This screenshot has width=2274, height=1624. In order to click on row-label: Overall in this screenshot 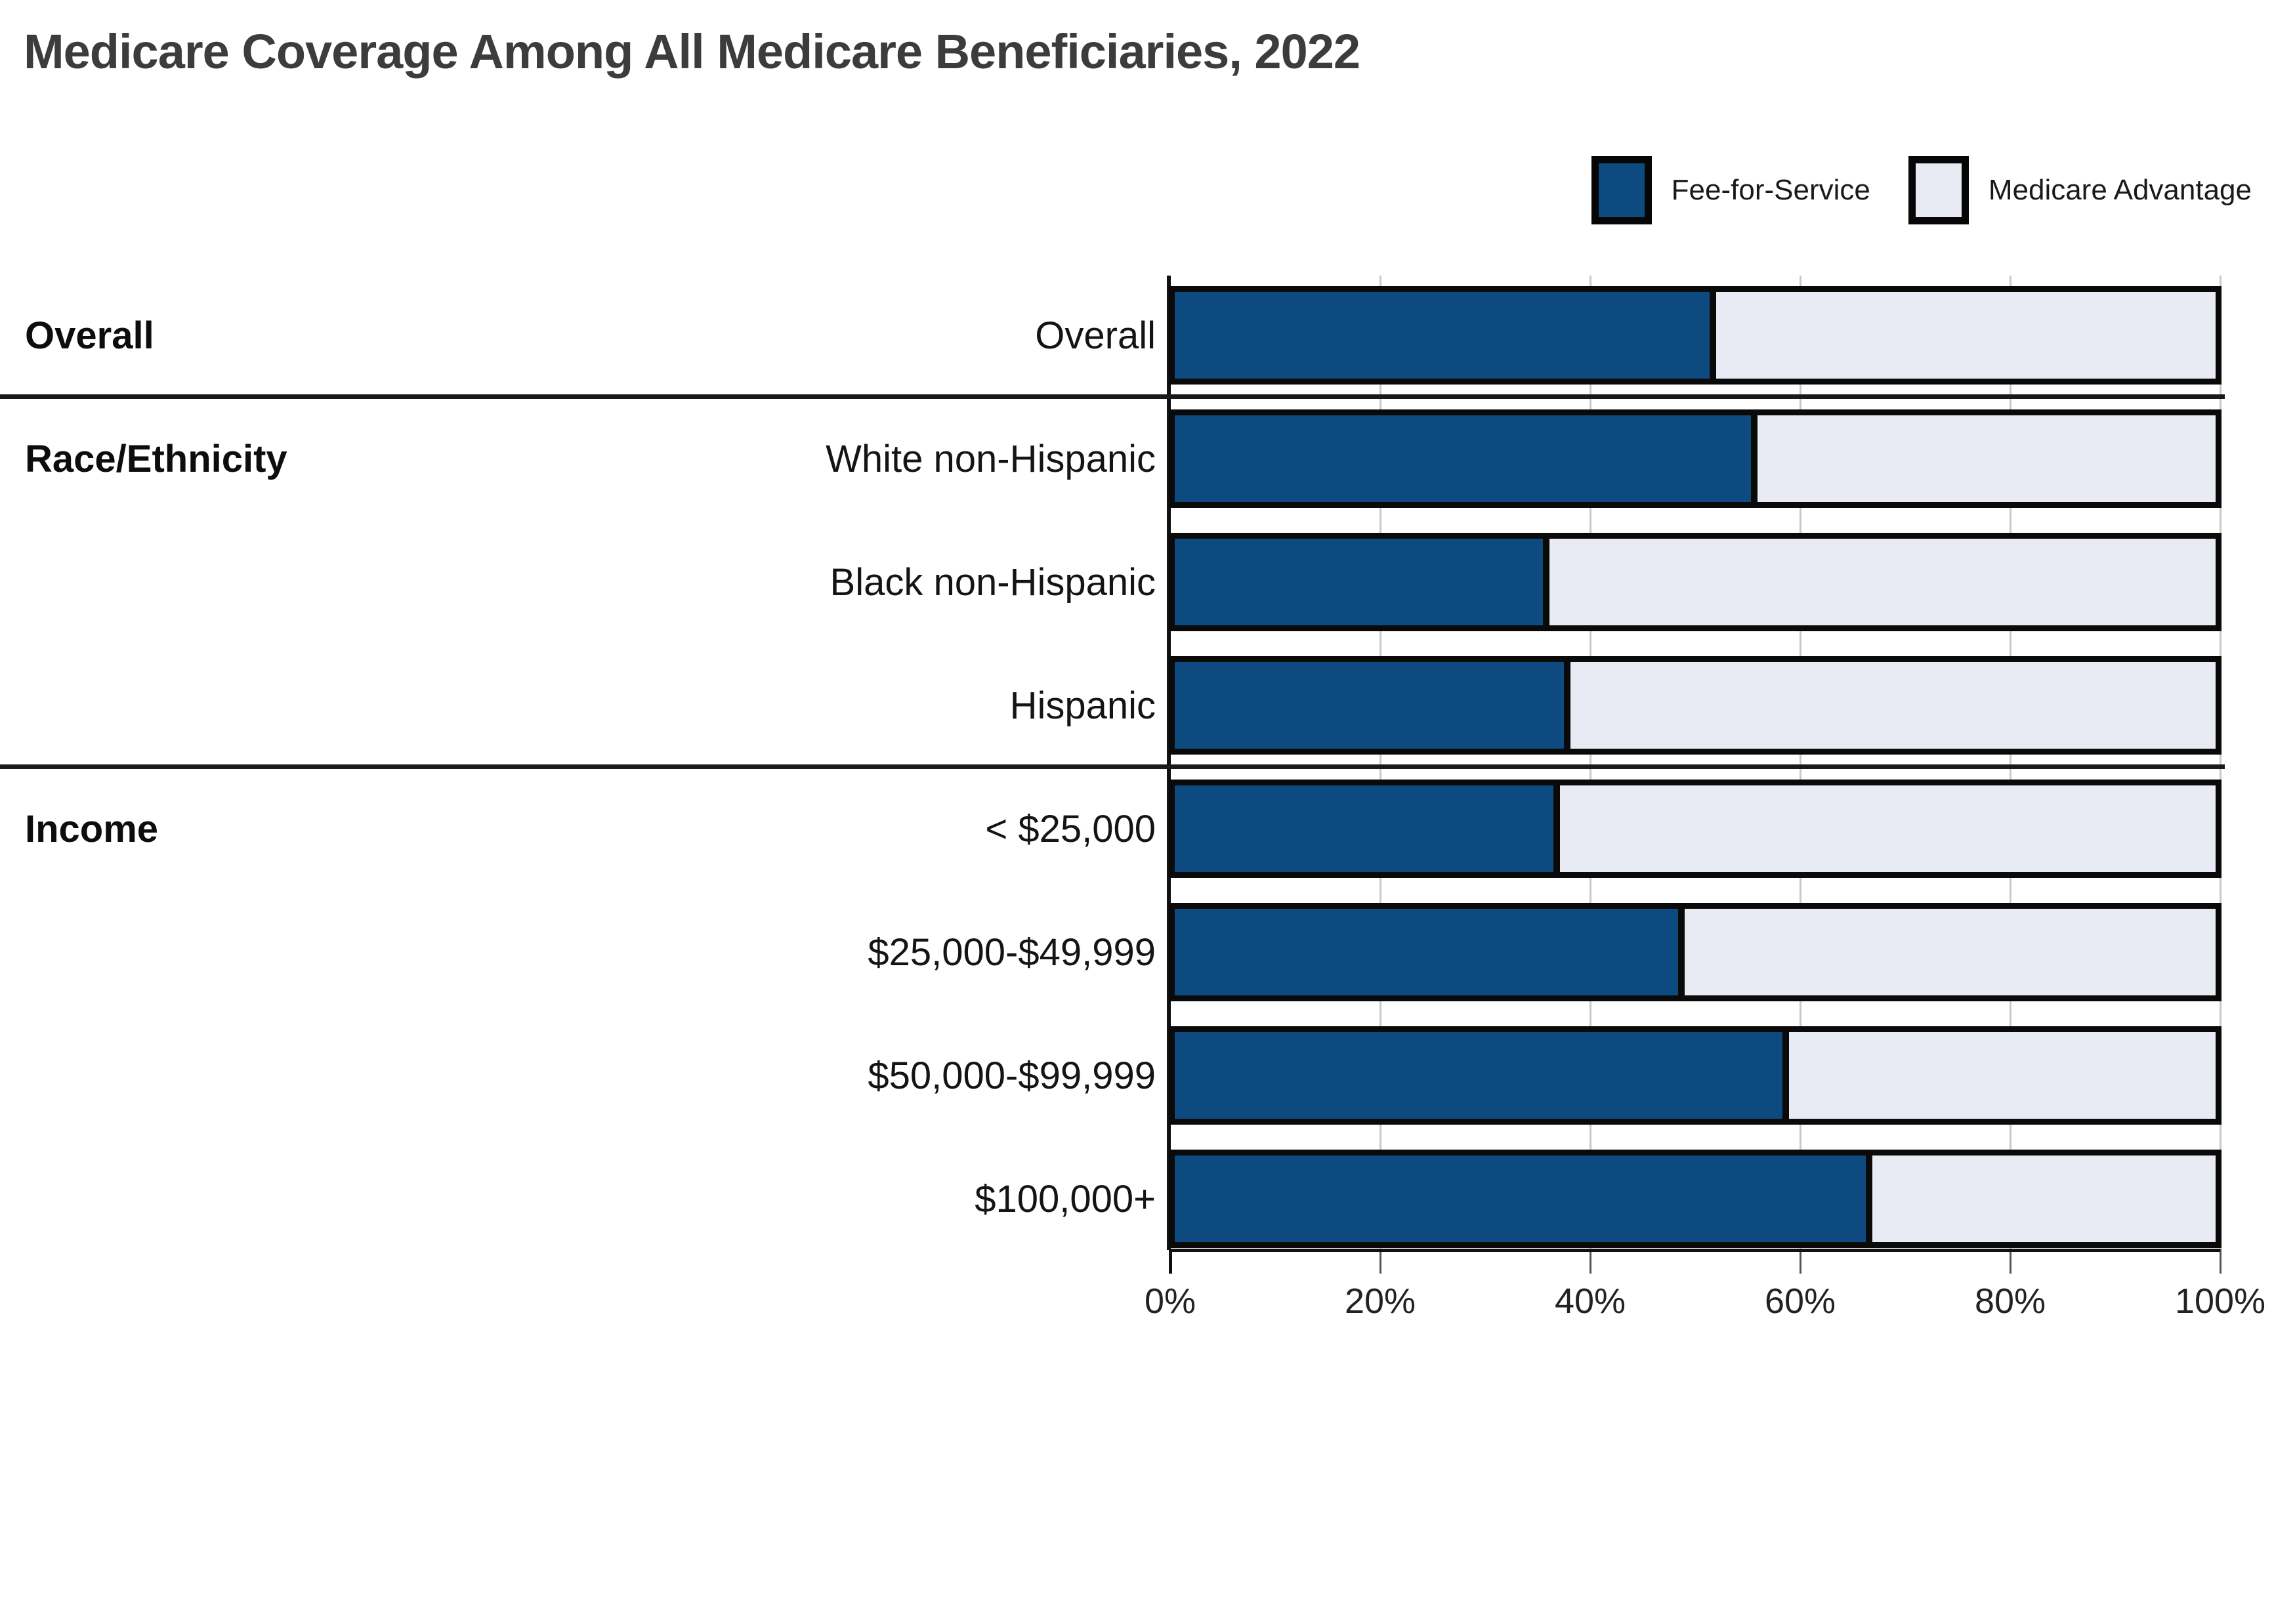, I will do `click(1095, 336)`.